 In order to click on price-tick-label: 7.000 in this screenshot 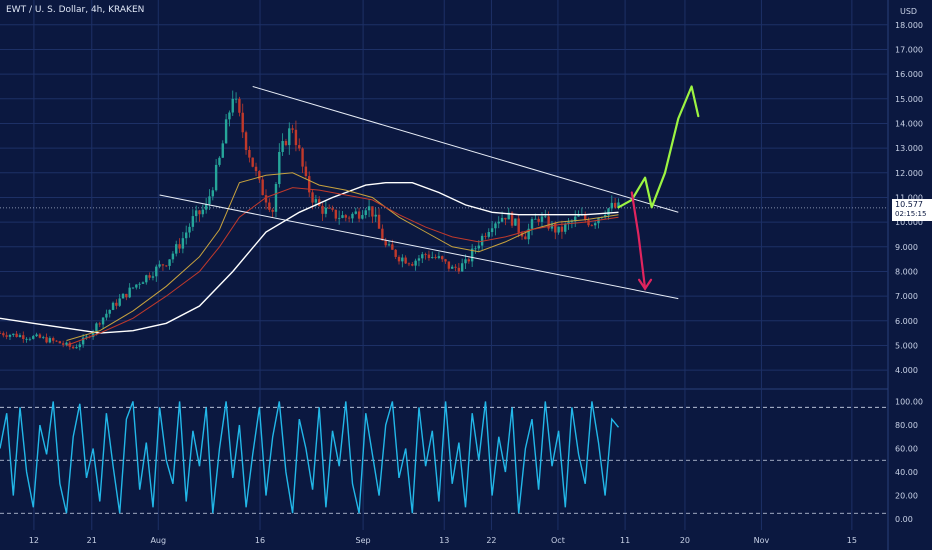, I will do `click(906, 296)`.